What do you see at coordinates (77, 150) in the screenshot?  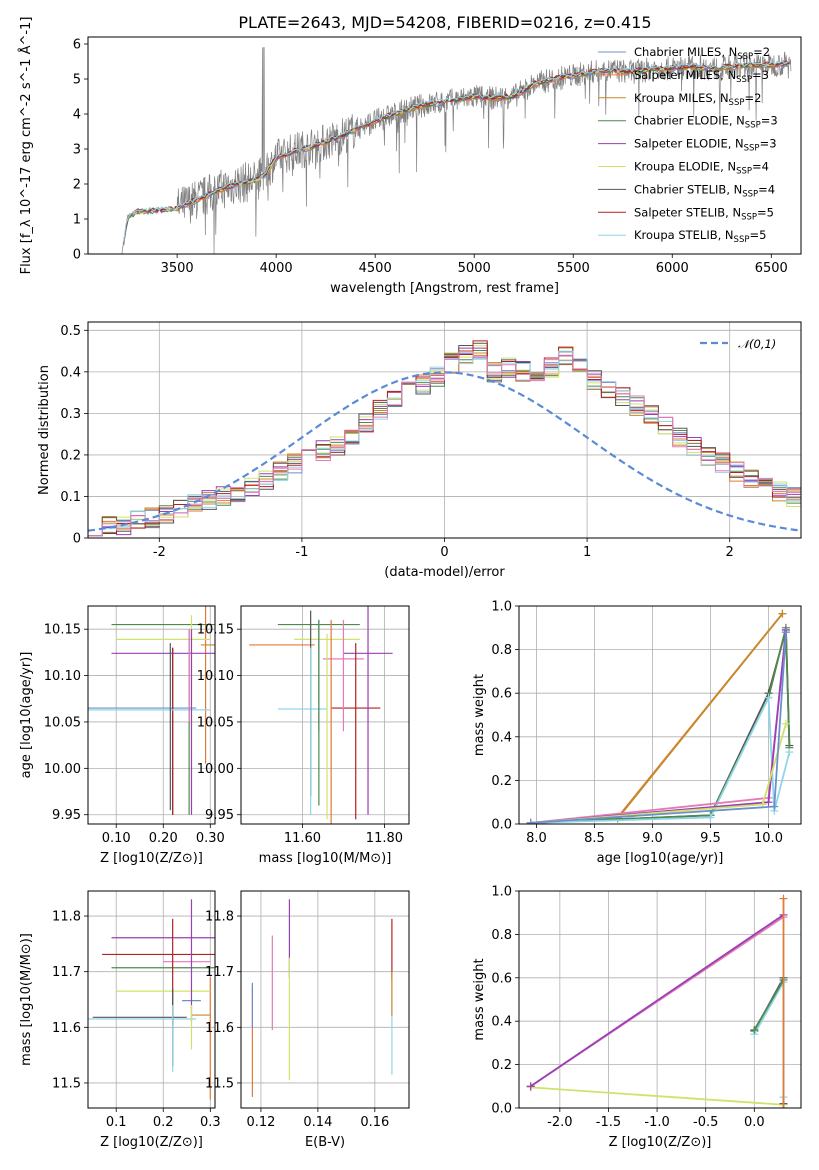 I see `y-tick-label: 3` at bounding box center [77, 150].